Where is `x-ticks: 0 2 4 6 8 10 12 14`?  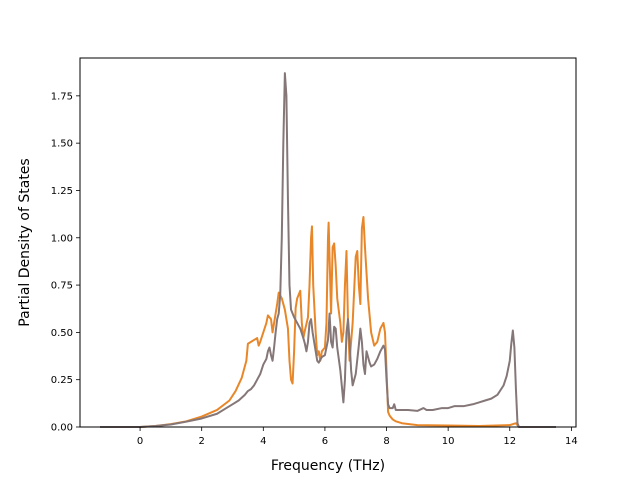 x-ticks: 0 2 4 6 8 10 12 14 is located at coordinates (357, 437).